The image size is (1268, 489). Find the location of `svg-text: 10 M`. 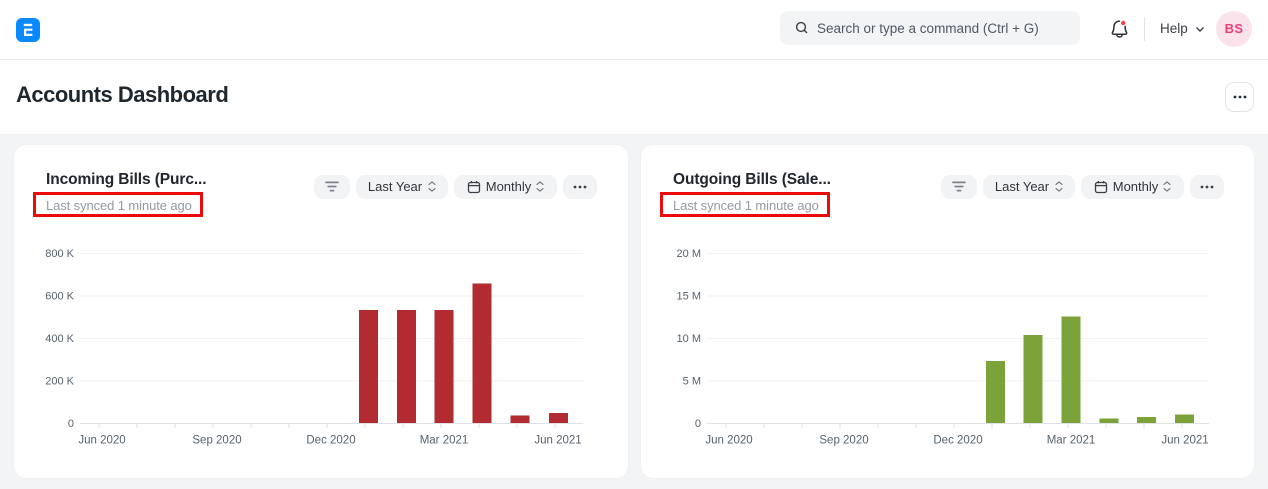

svg-text: 10 M is located at coordinates (689, 339).